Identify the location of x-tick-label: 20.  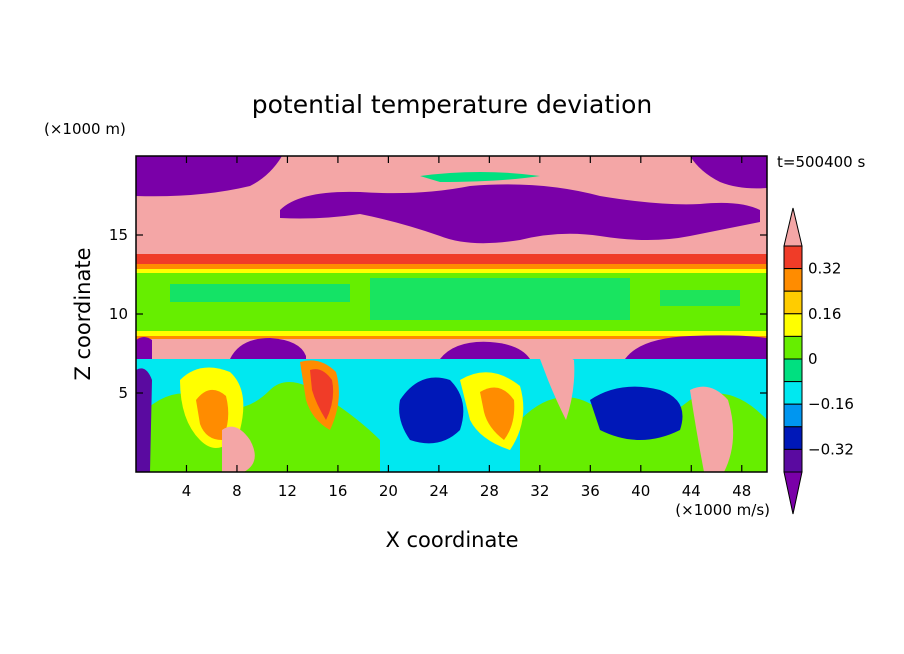
(388, 491).